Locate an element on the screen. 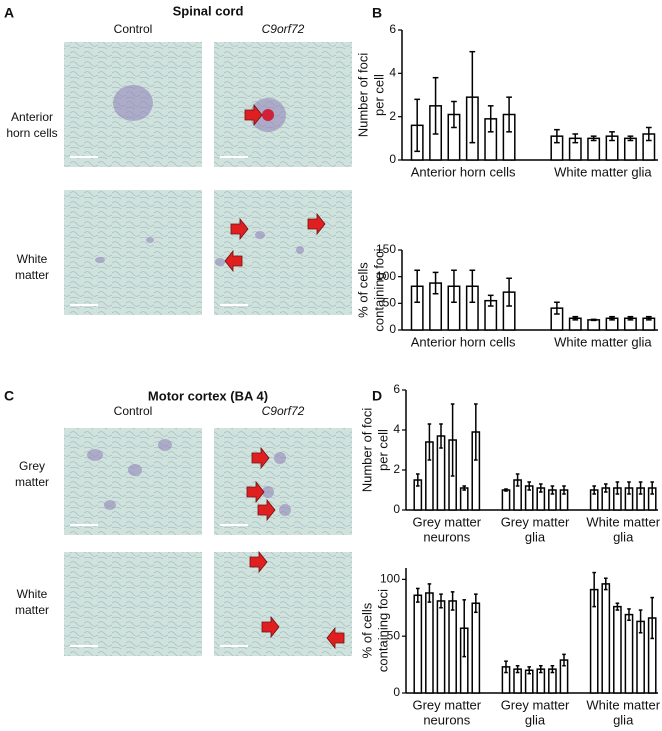 The width and height of the screenshot is (662, 731). y-tick-label: 0 is located at coordinates (396, 692).